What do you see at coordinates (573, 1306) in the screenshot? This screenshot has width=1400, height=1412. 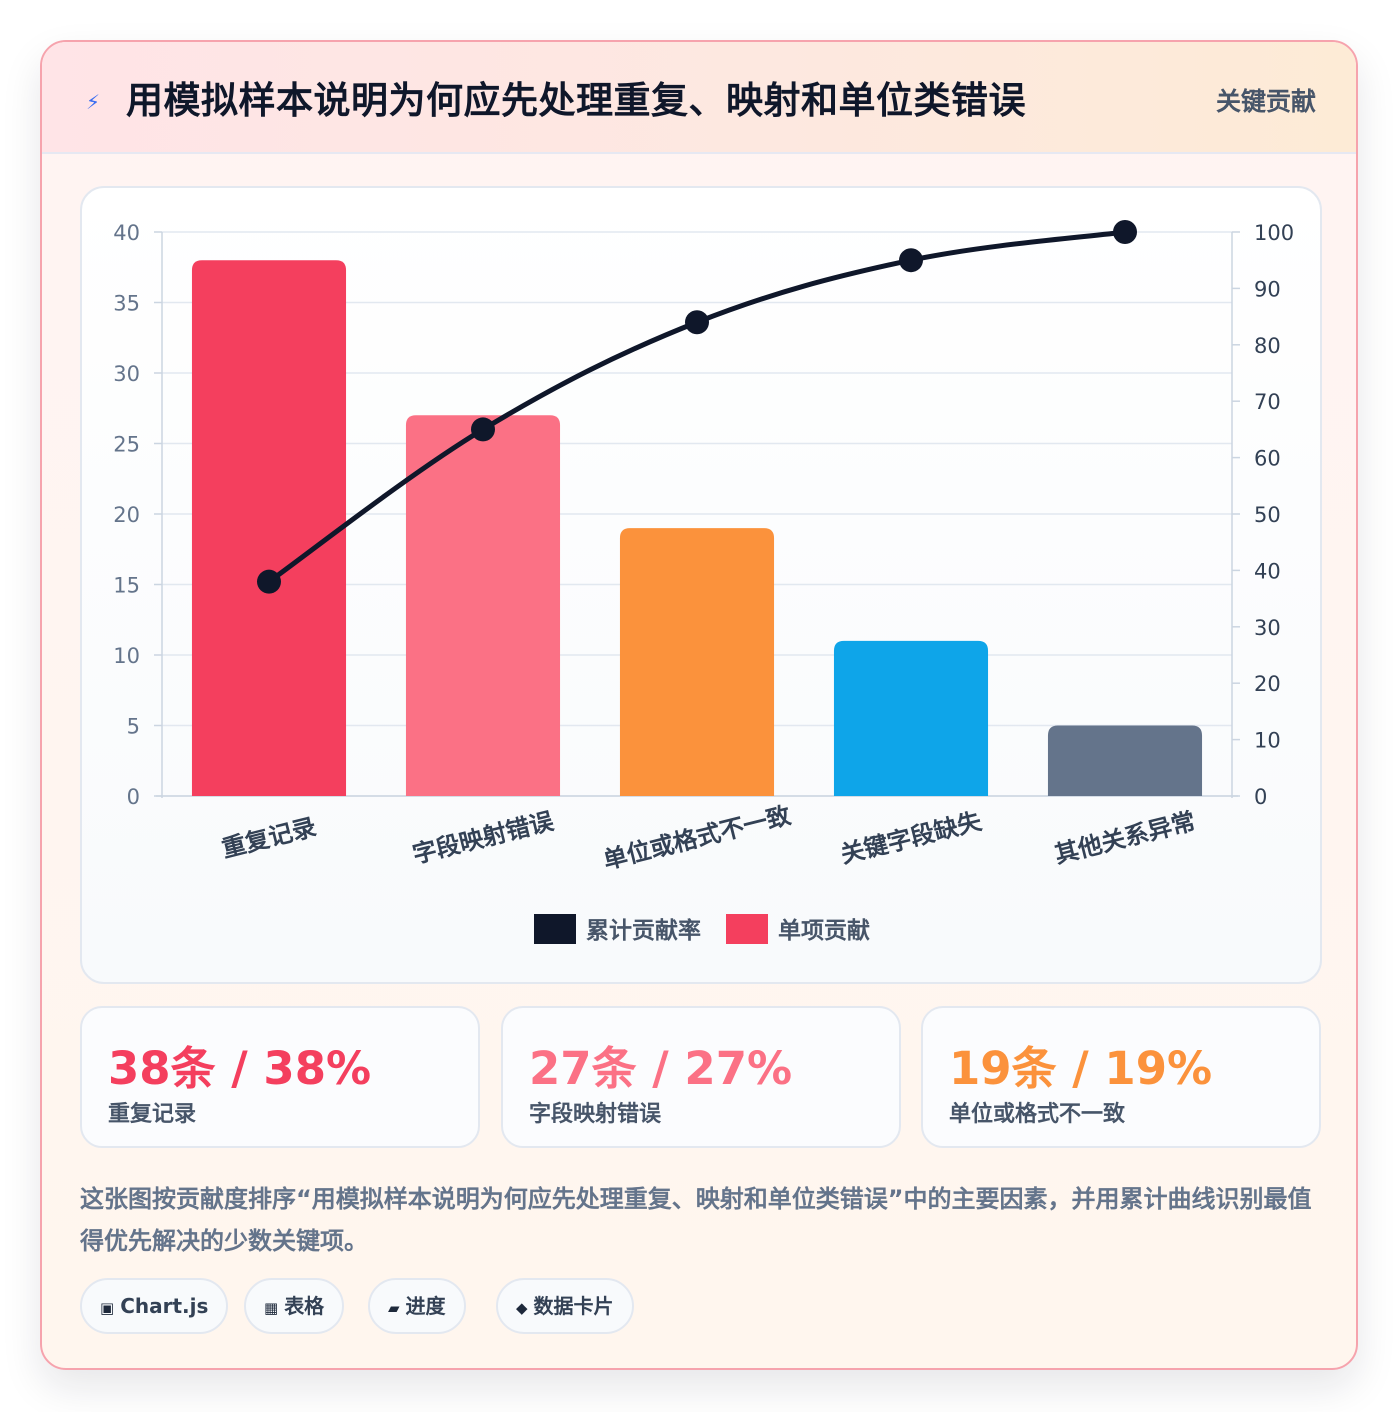 I see `tag-label: 数据卡片` at bounding box center [573, 1306].